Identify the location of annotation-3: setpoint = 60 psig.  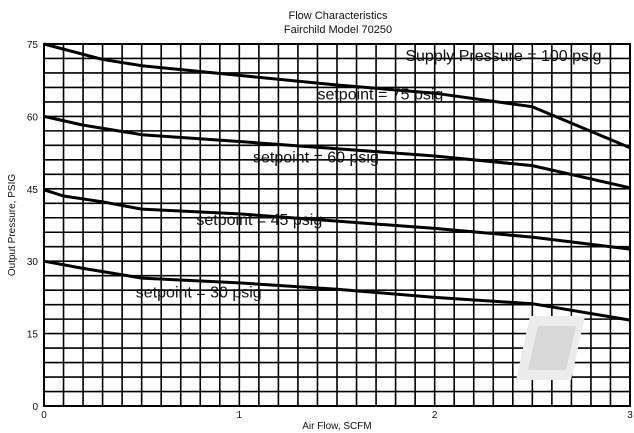
(316, 157).